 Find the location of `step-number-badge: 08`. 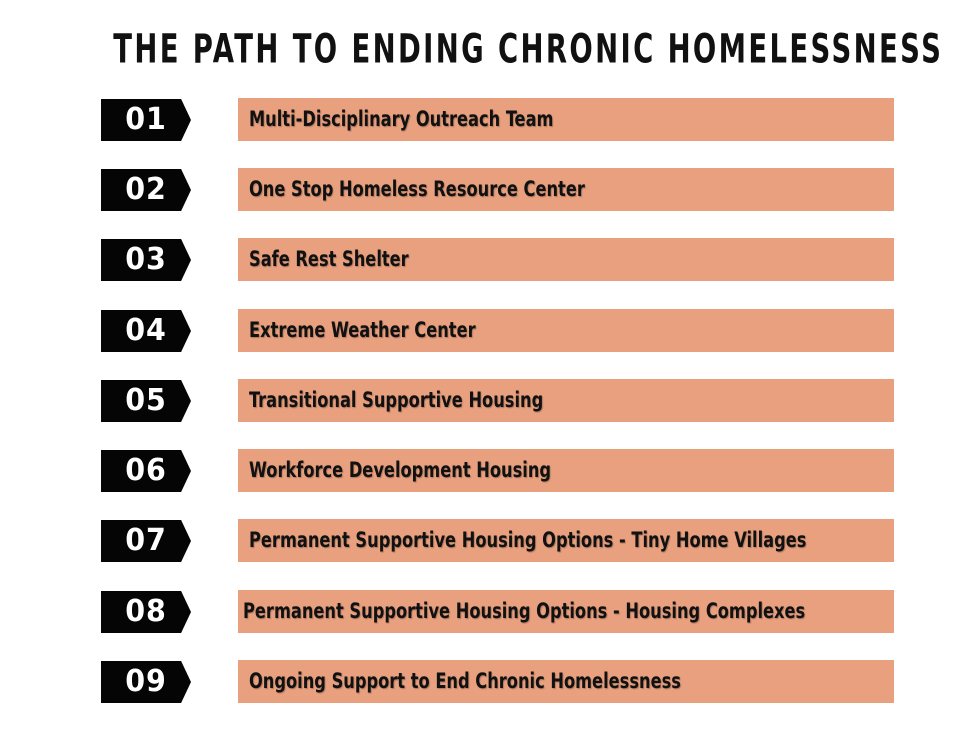

step-number-badge: 08 is located at coordinates (146, 612).